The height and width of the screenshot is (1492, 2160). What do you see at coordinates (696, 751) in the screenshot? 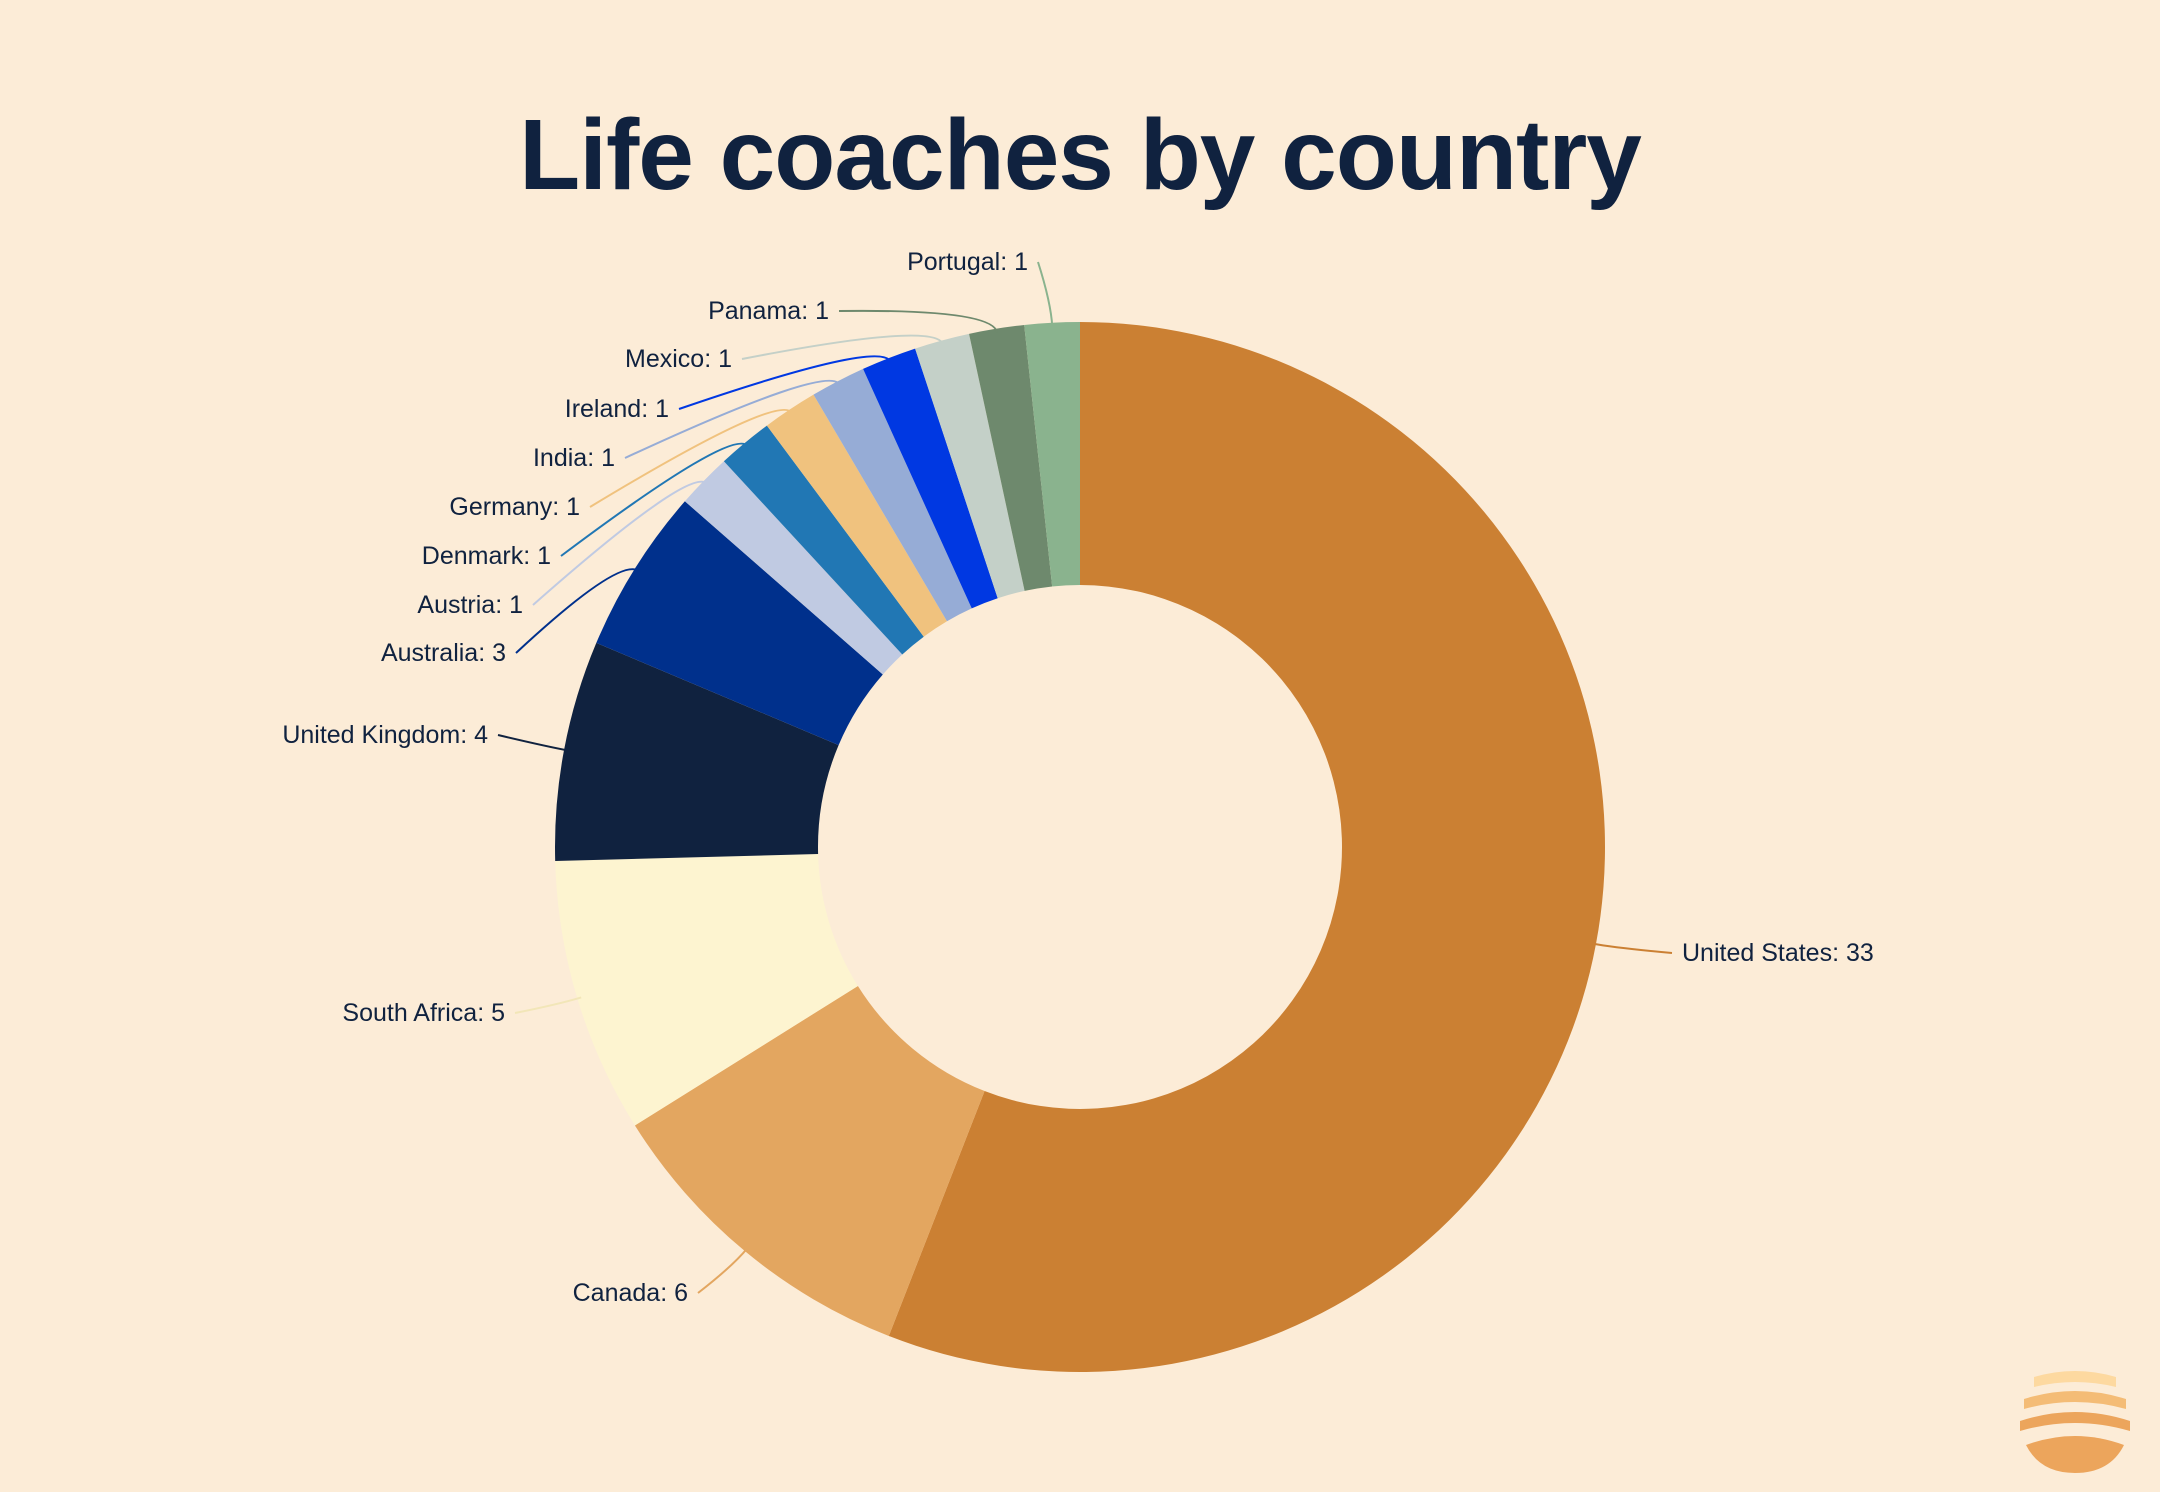
I see `slice-united-kingdom` at bounding box center [696, 751].